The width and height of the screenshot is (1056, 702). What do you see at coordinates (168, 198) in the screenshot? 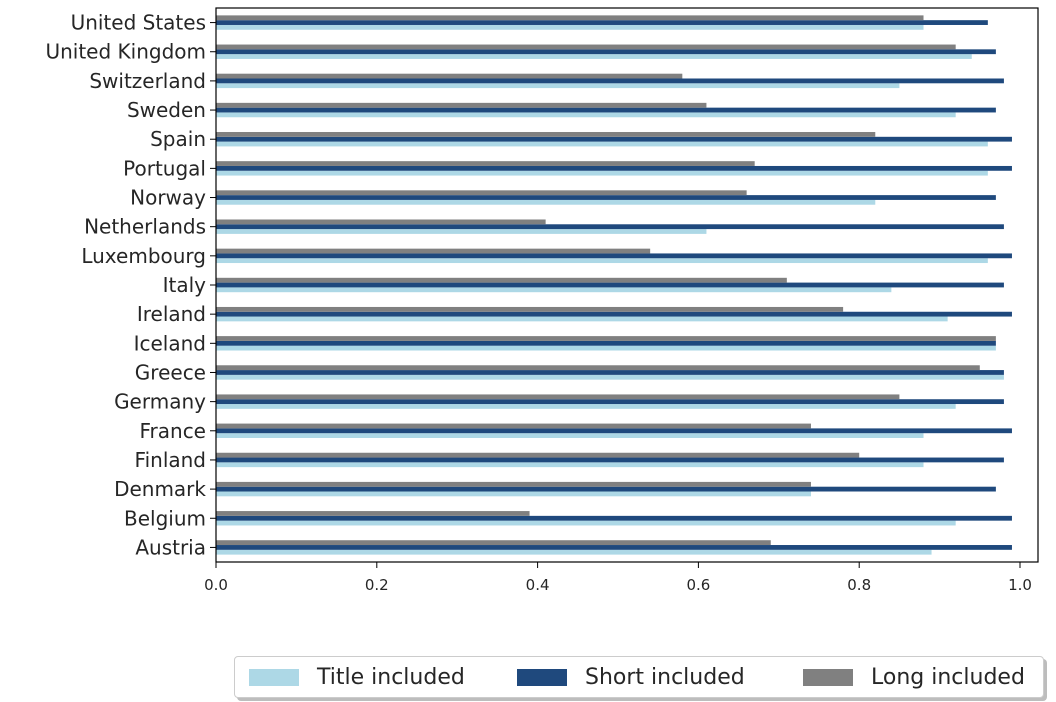
I see `y-tick-label: Norway` at bounding box center [168, 198].